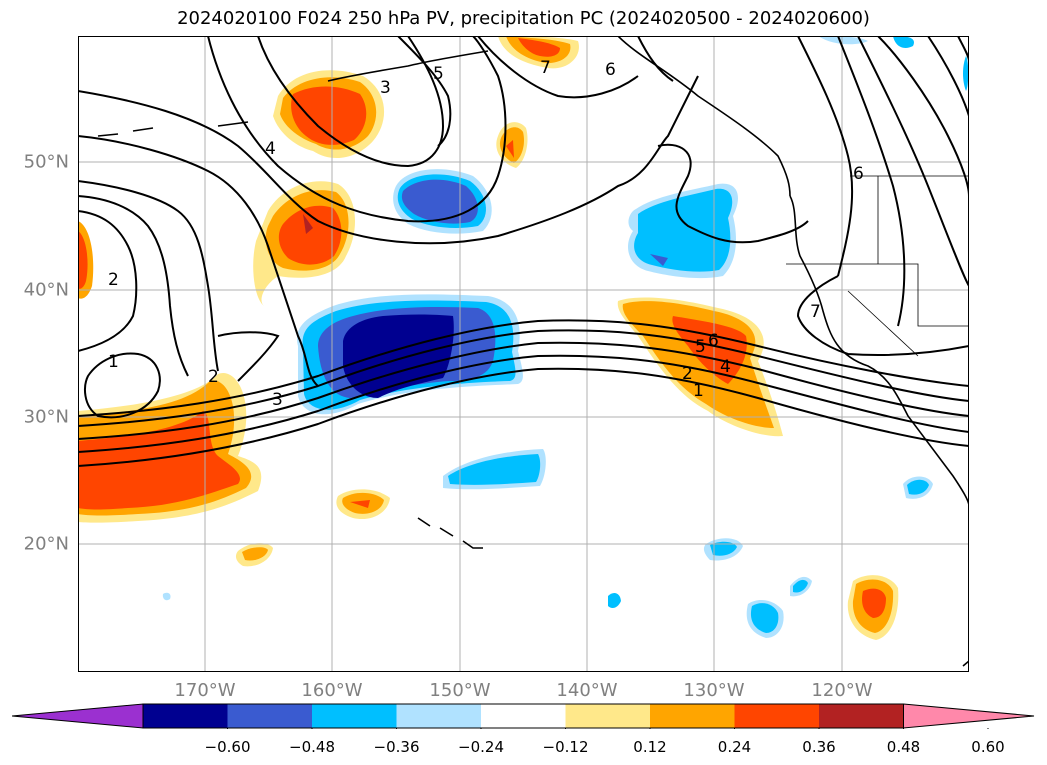 This screenshot has height=765, width=1047. What do you see at coordinates (46, 417) in the screenshot?
I see `lat-label-30n: 30°N` at bounding box center [46, 417].